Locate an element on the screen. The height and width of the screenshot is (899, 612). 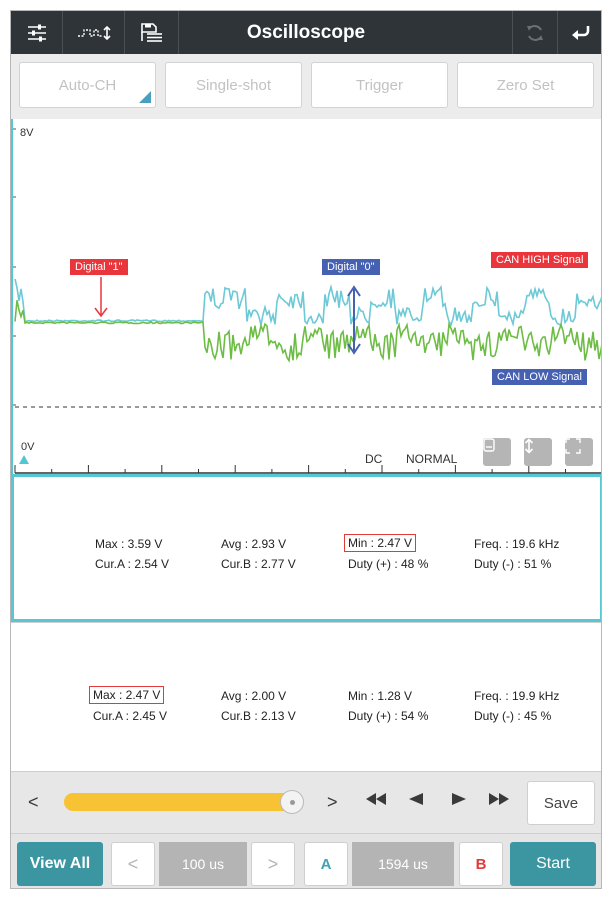
cursor-b-button: B is located at coordinates (481, 864).